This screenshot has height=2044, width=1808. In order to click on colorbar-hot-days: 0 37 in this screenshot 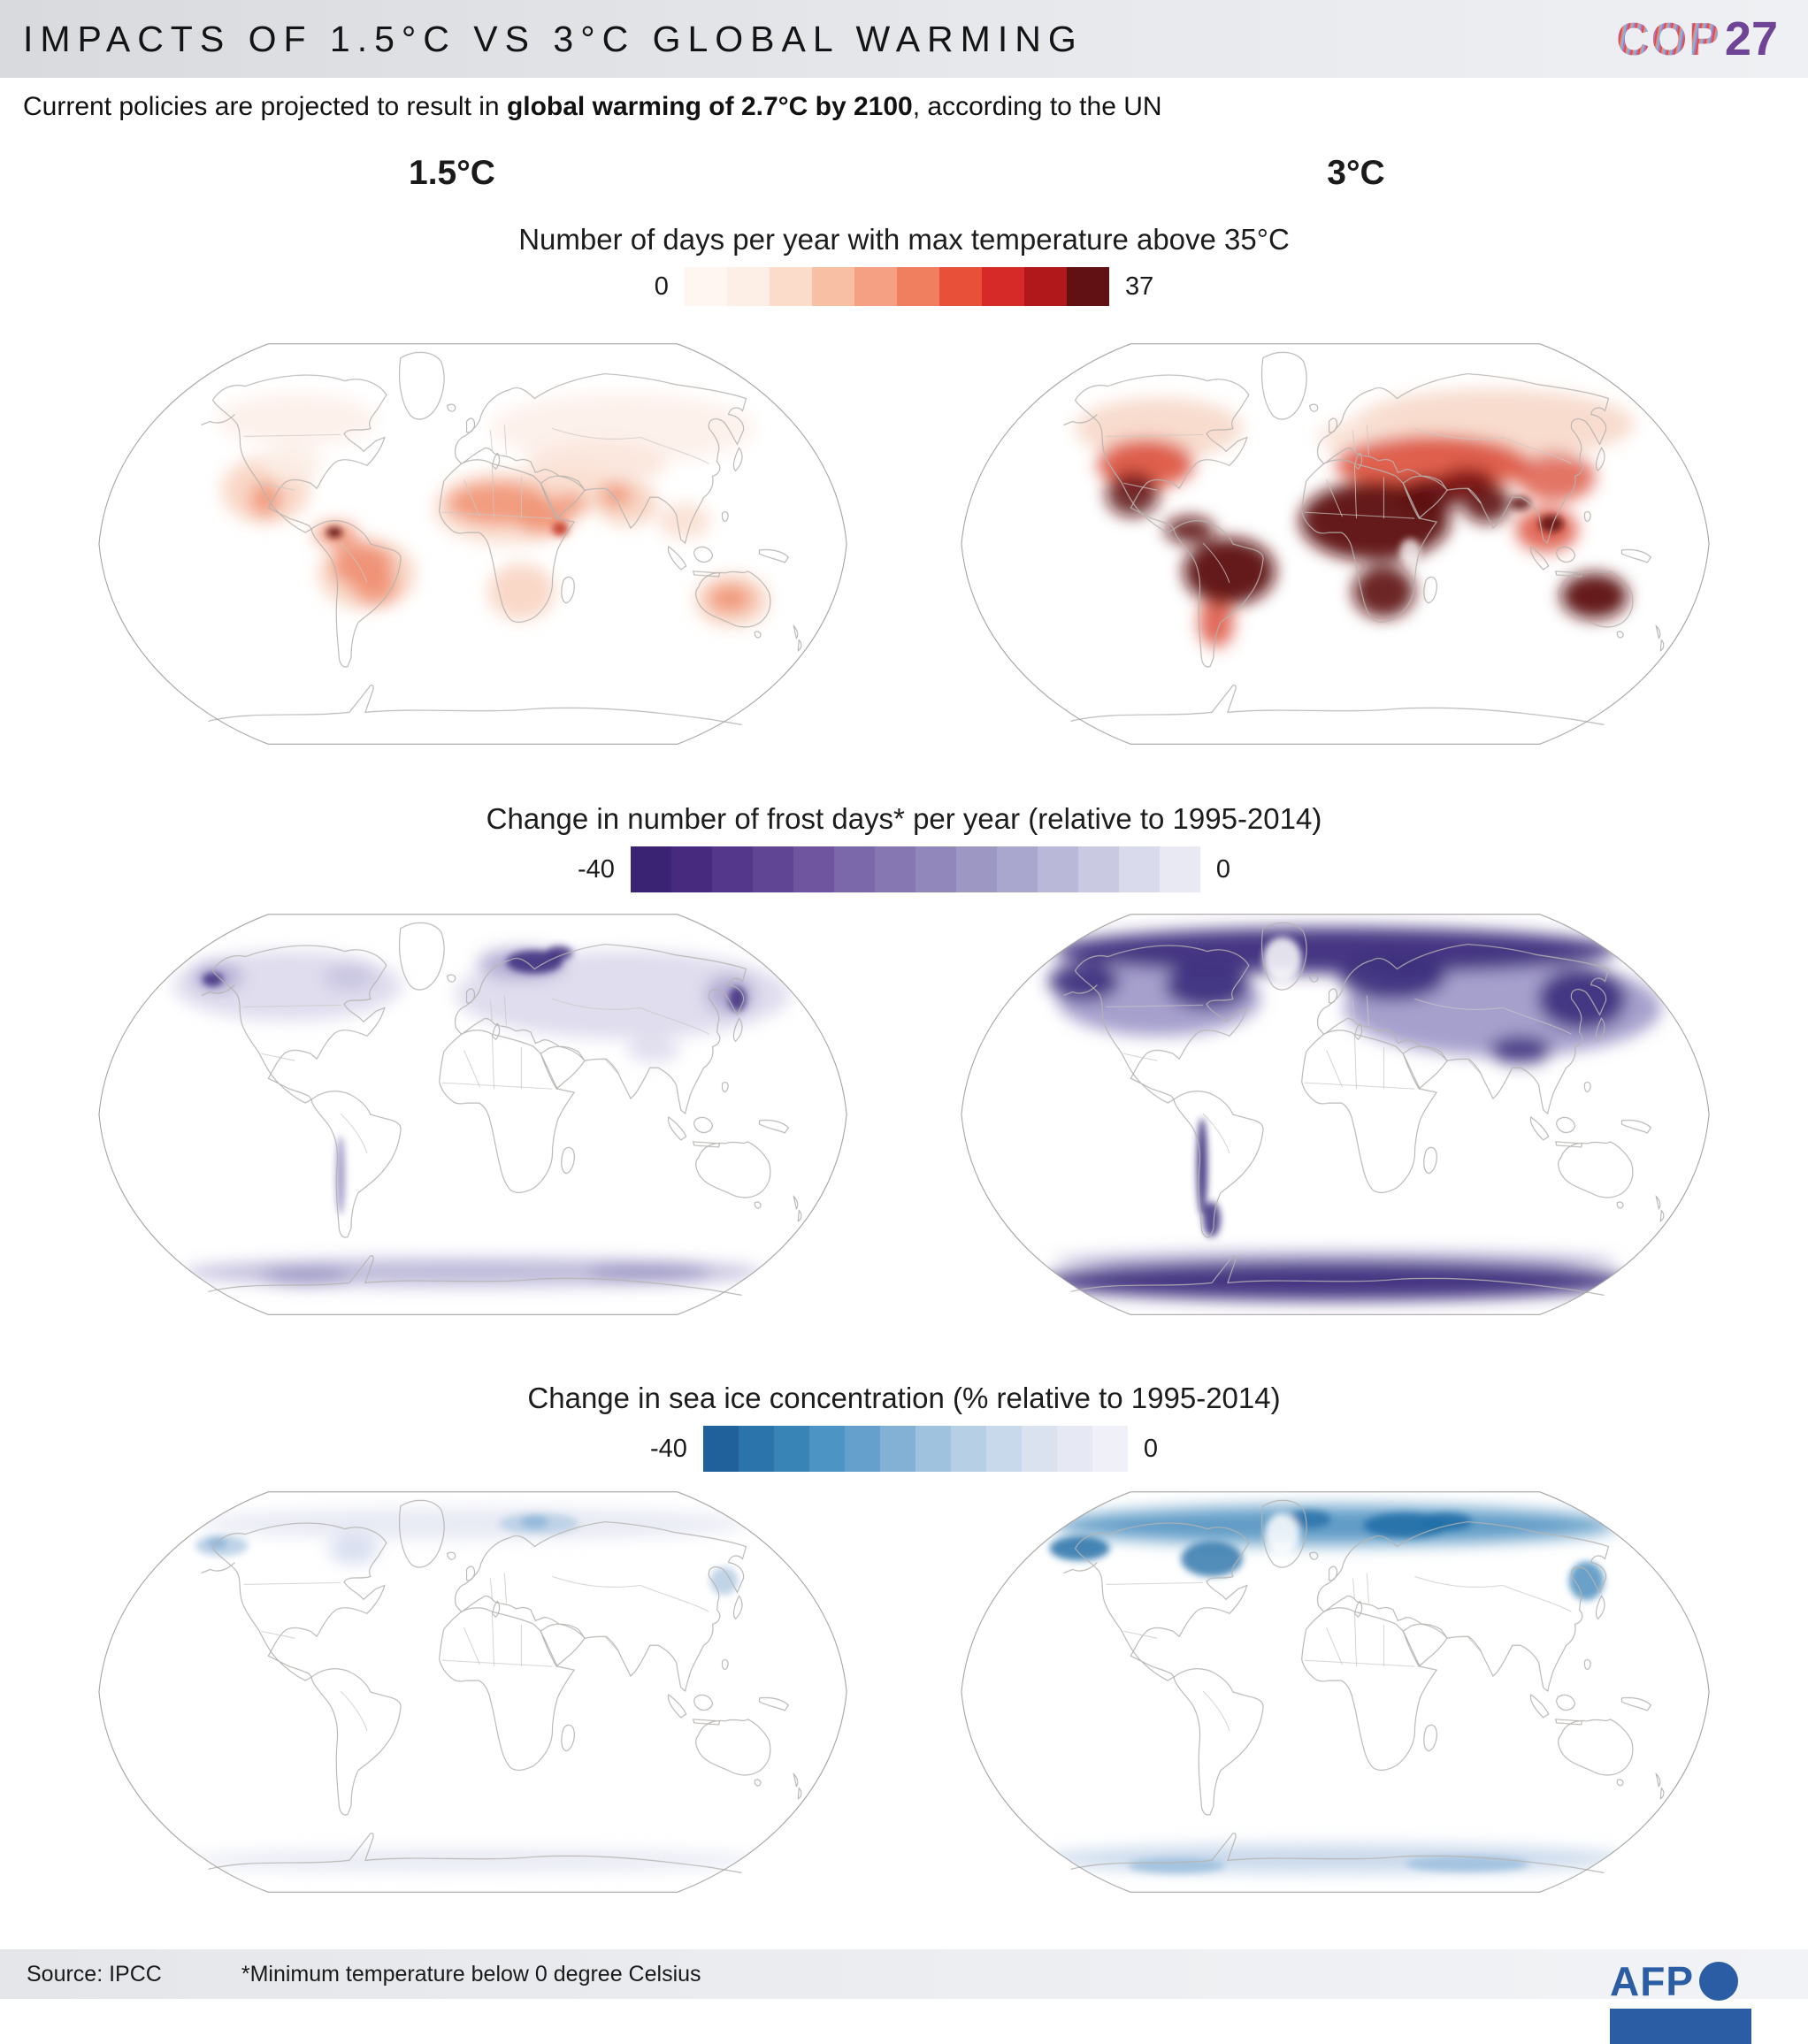, I will do `click(904, 286)`.